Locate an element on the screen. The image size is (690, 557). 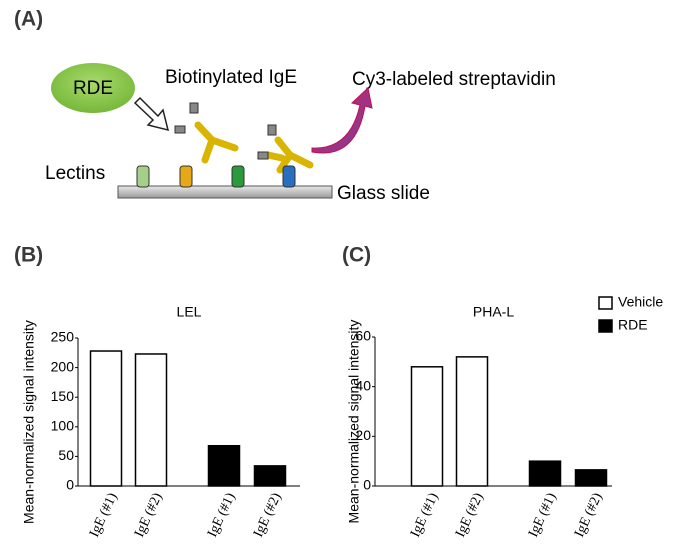
y-tick-label: 200 is located at coordinates (63, 366).